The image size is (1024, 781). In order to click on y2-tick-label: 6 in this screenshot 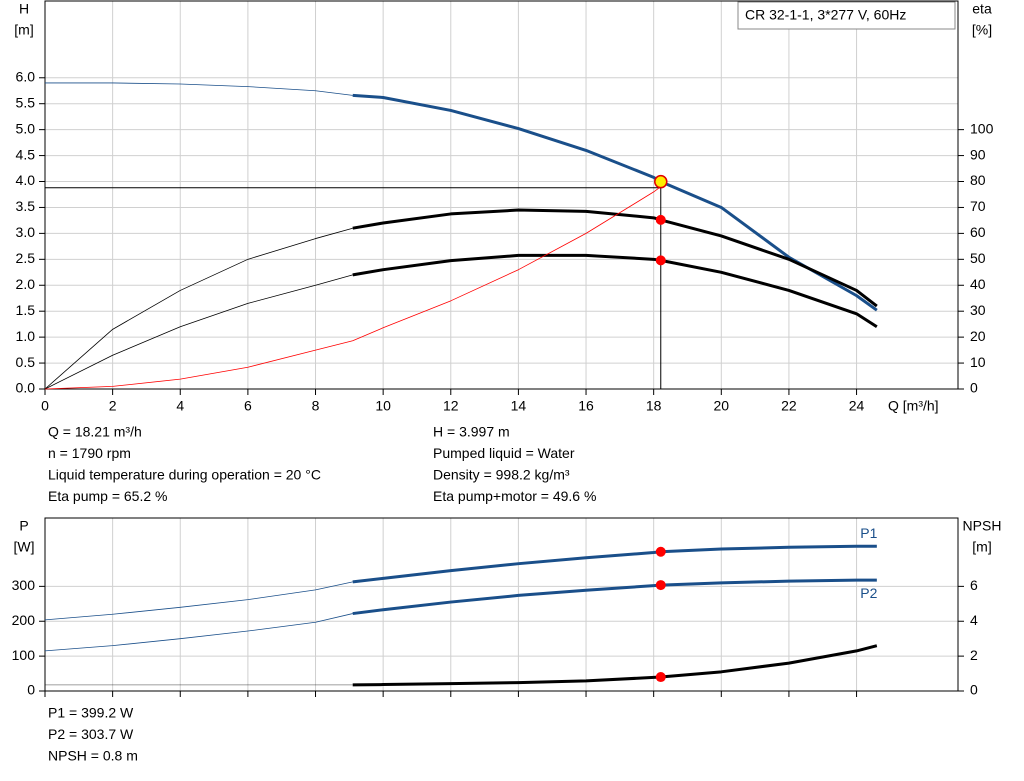, I will do `click(974, 585)`.